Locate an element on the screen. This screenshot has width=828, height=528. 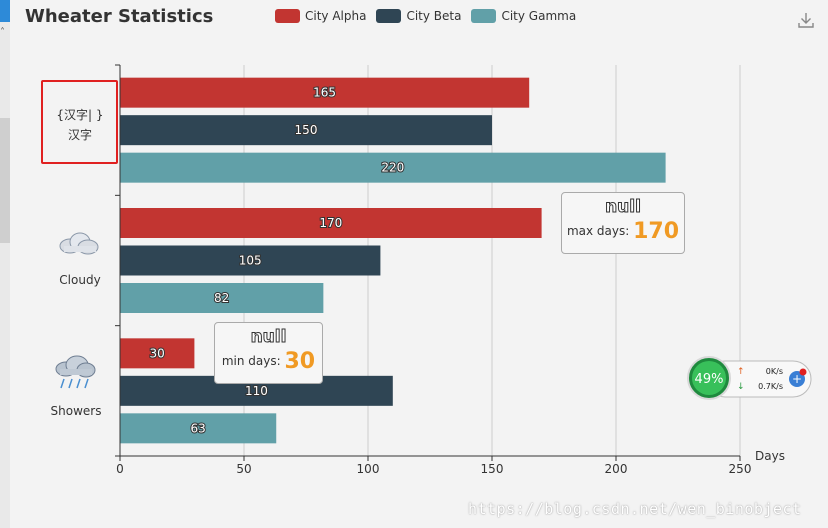
max-marker-tooltip: null max days: 170 is located at coordinates (623, 223).